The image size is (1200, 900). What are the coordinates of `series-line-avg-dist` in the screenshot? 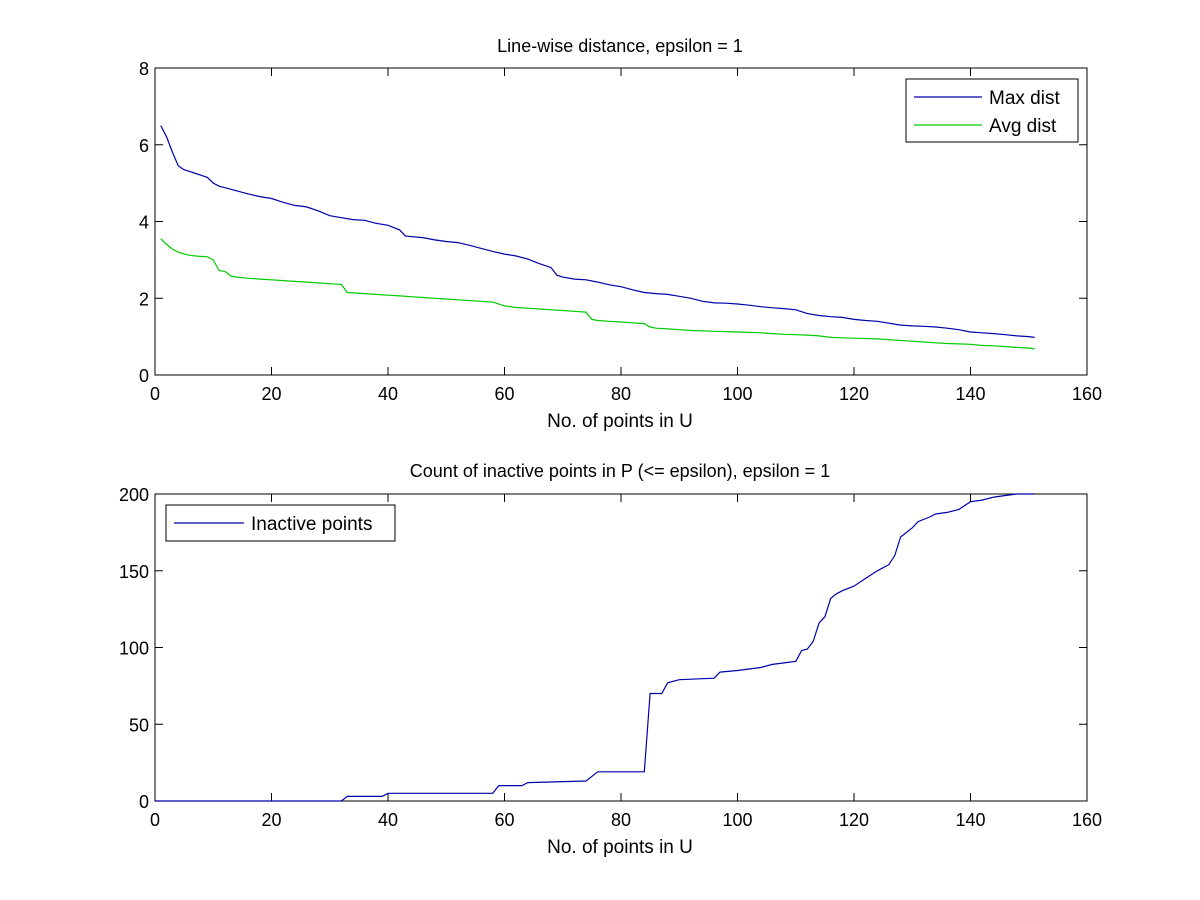 It's located at (597, 294).